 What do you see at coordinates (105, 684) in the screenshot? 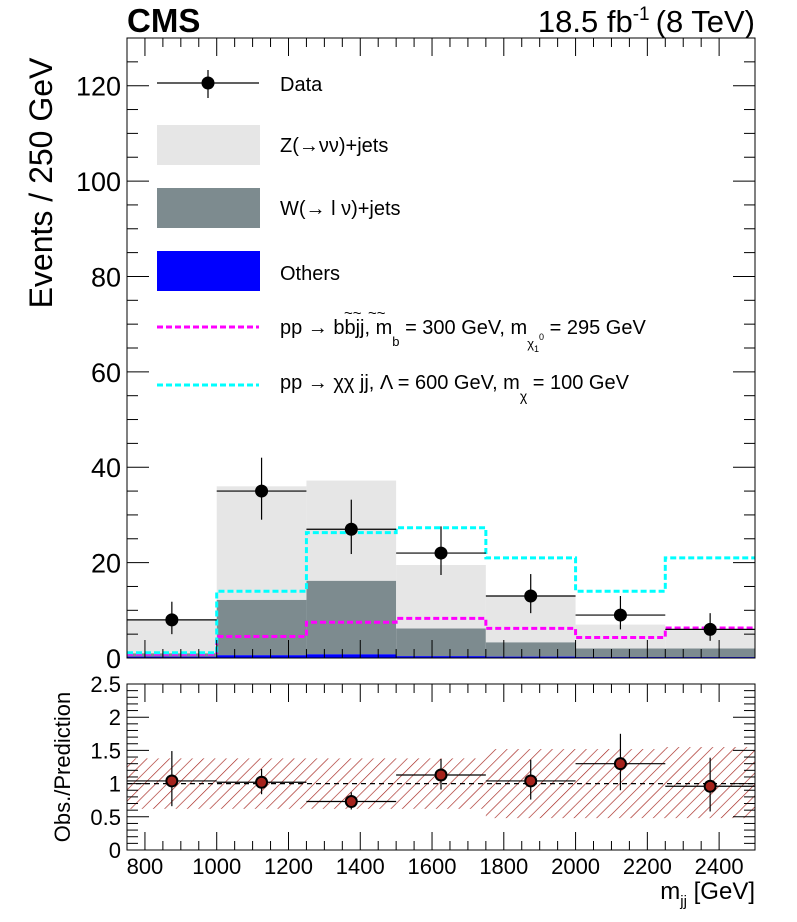
I see `ratio-y-tick-label-5: 2.5` at bounding box center [105, 684].